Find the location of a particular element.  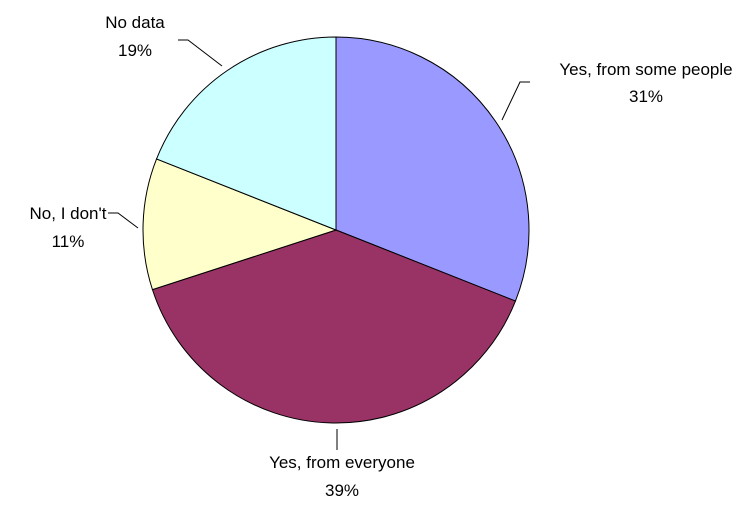

slice-category-label: No data is located at coordinates (135, 22).